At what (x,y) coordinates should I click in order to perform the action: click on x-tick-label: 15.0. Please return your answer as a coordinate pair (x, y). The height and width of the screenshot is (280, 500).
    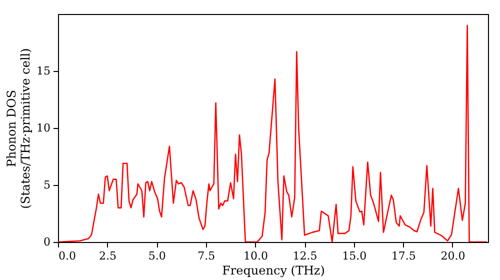
    Looking at the image, I should click on (354, 256).